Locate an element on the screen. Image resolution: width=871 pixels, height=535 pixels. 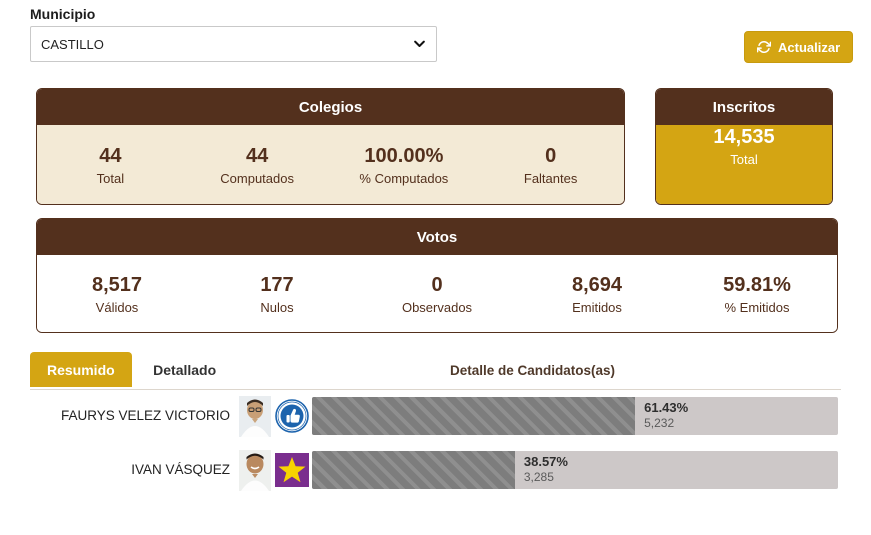
candidate-vote-bar: 38.57% 3,285 is located at coordinates (575, 470).